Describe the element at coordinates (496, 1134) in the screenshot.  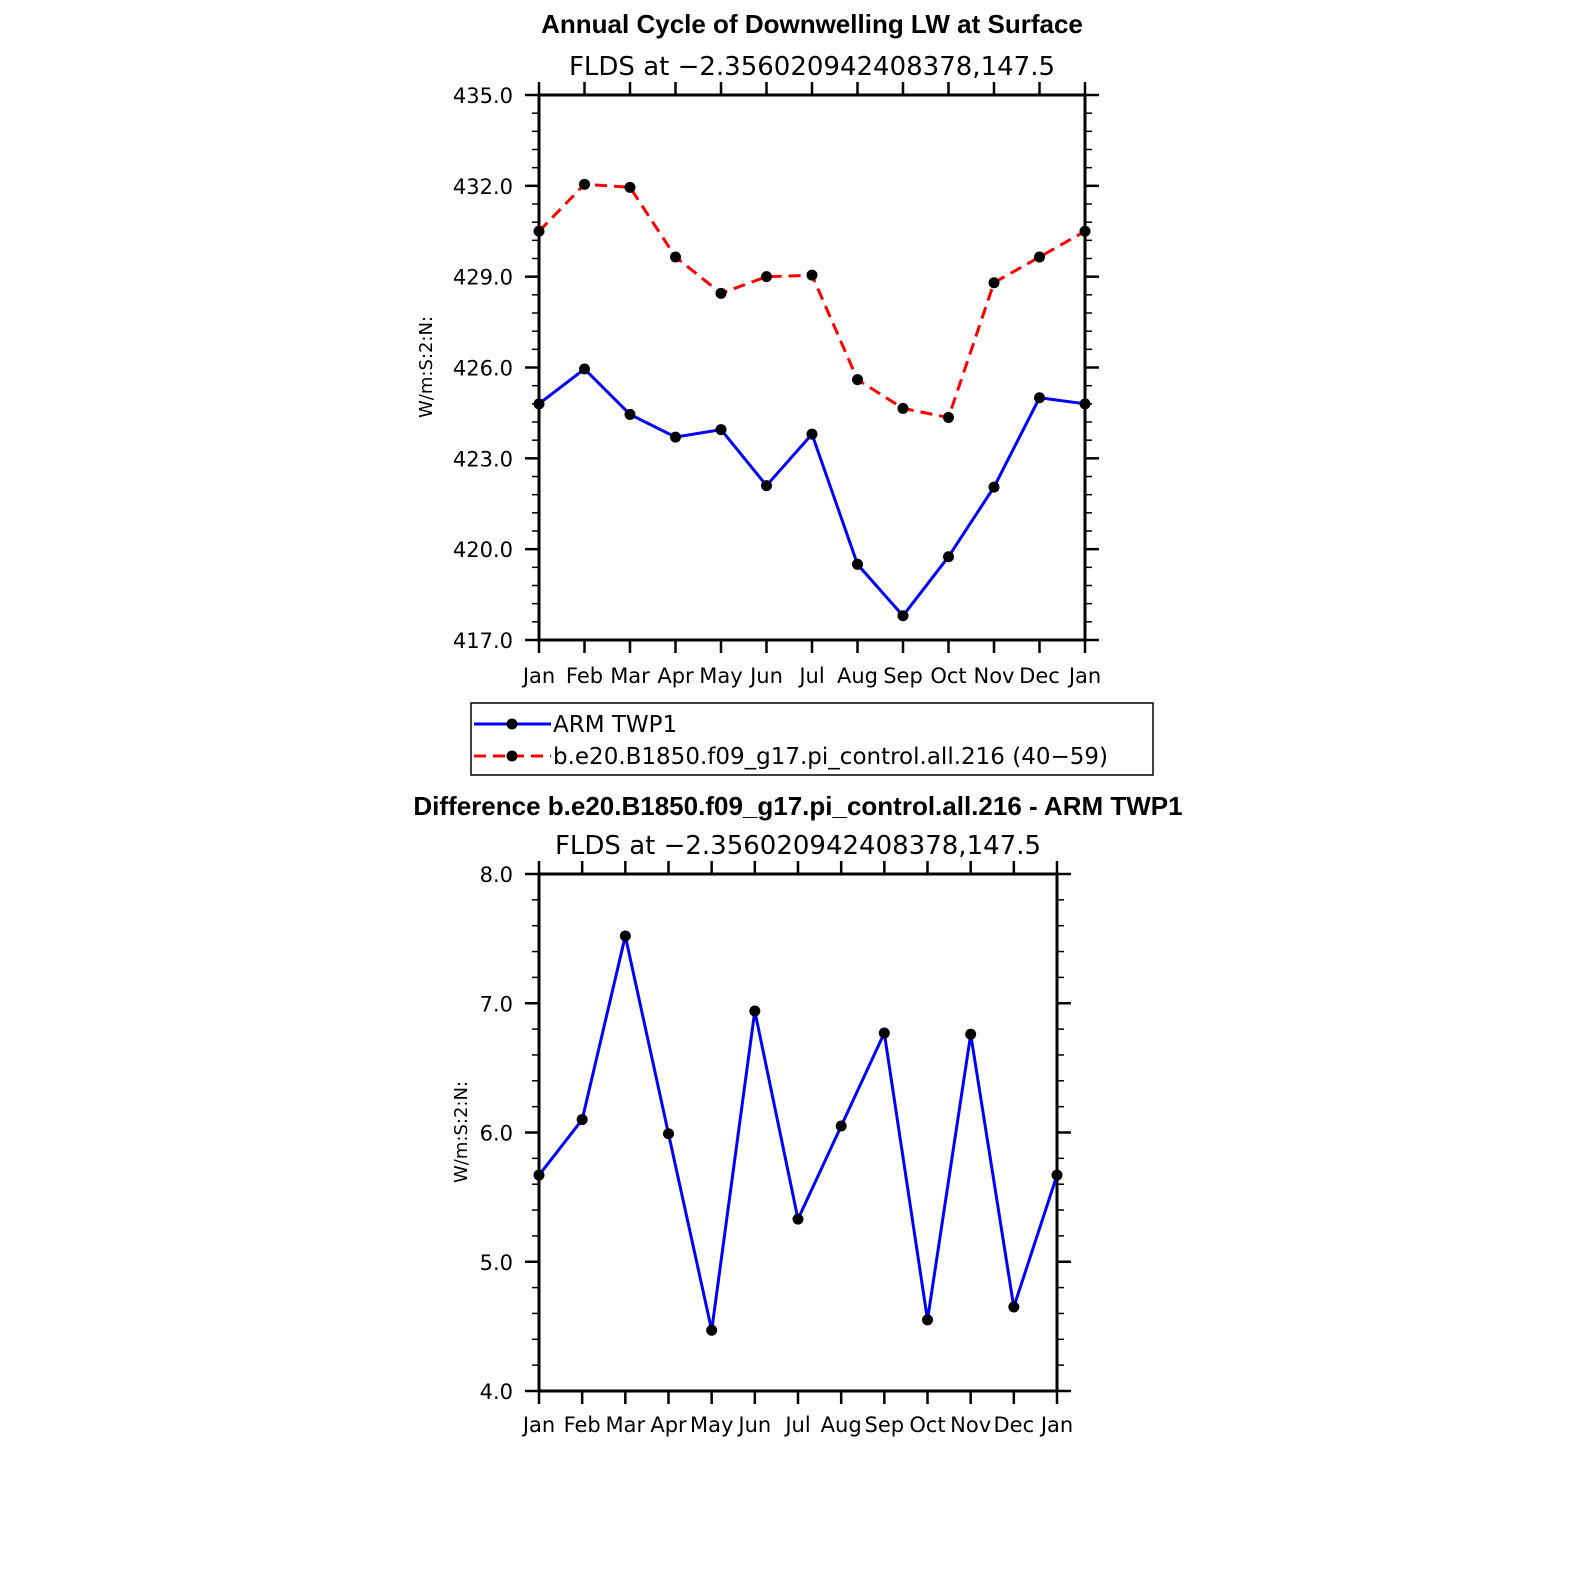
I see `y-tick-label: 6.0` at that location.